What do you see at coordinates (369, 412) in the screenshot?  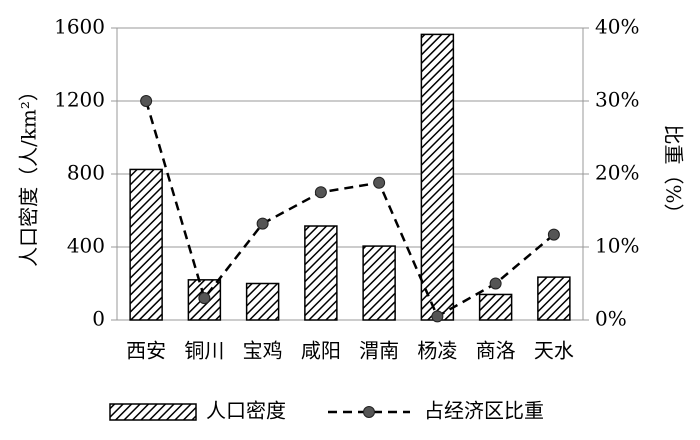 I see `legend-marker` at bounding box center [369, 412].